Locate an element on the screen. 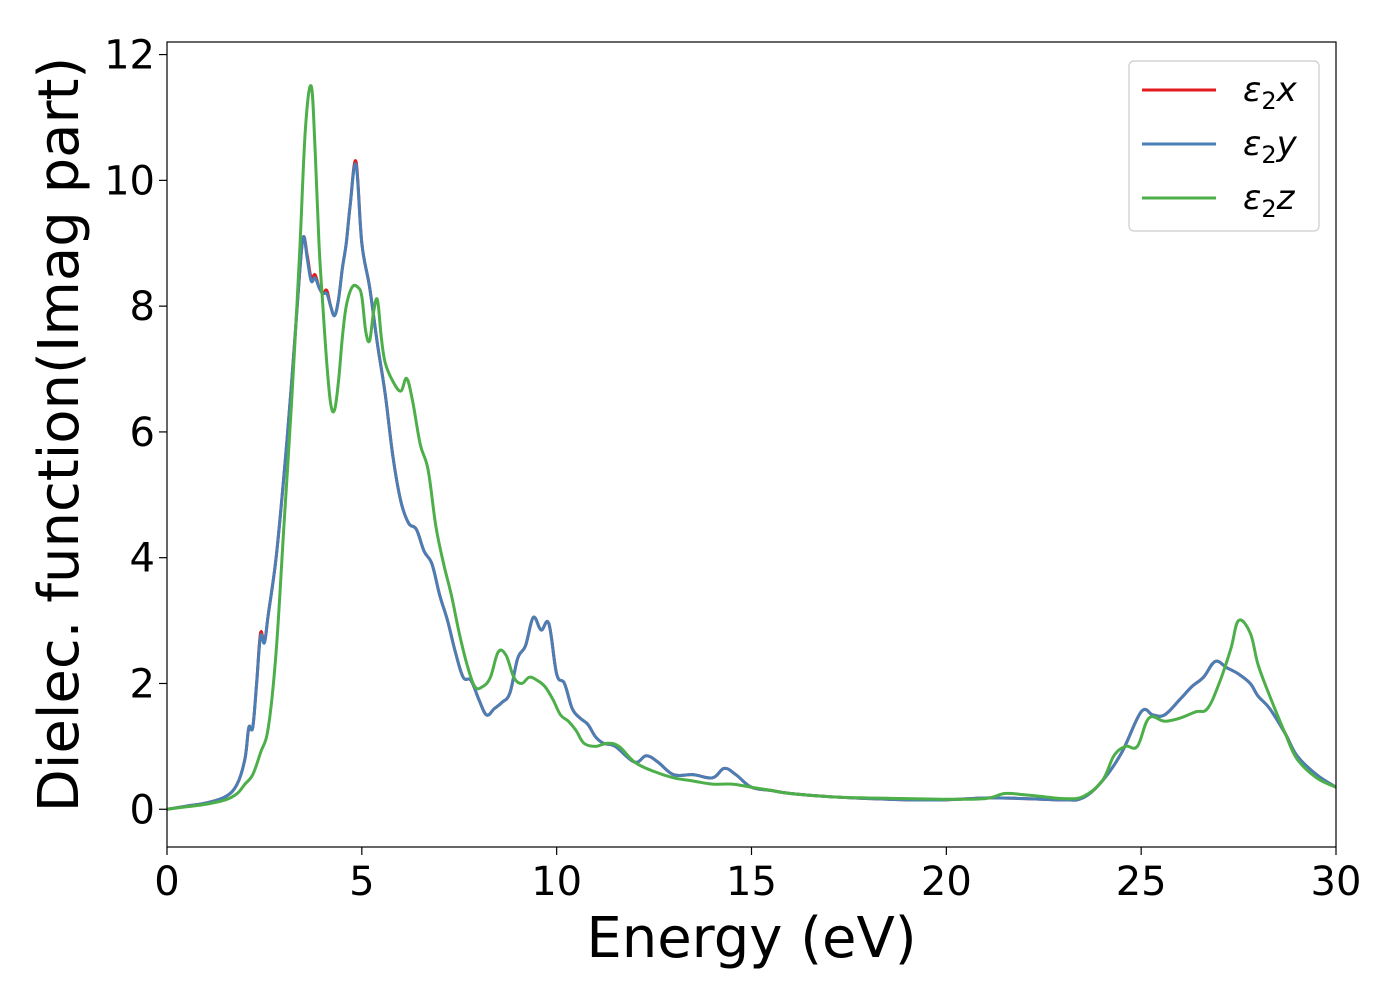 This screenshot has width=1400, height=1000. y-tick-label: 8 is located at coordinates (142, 307).